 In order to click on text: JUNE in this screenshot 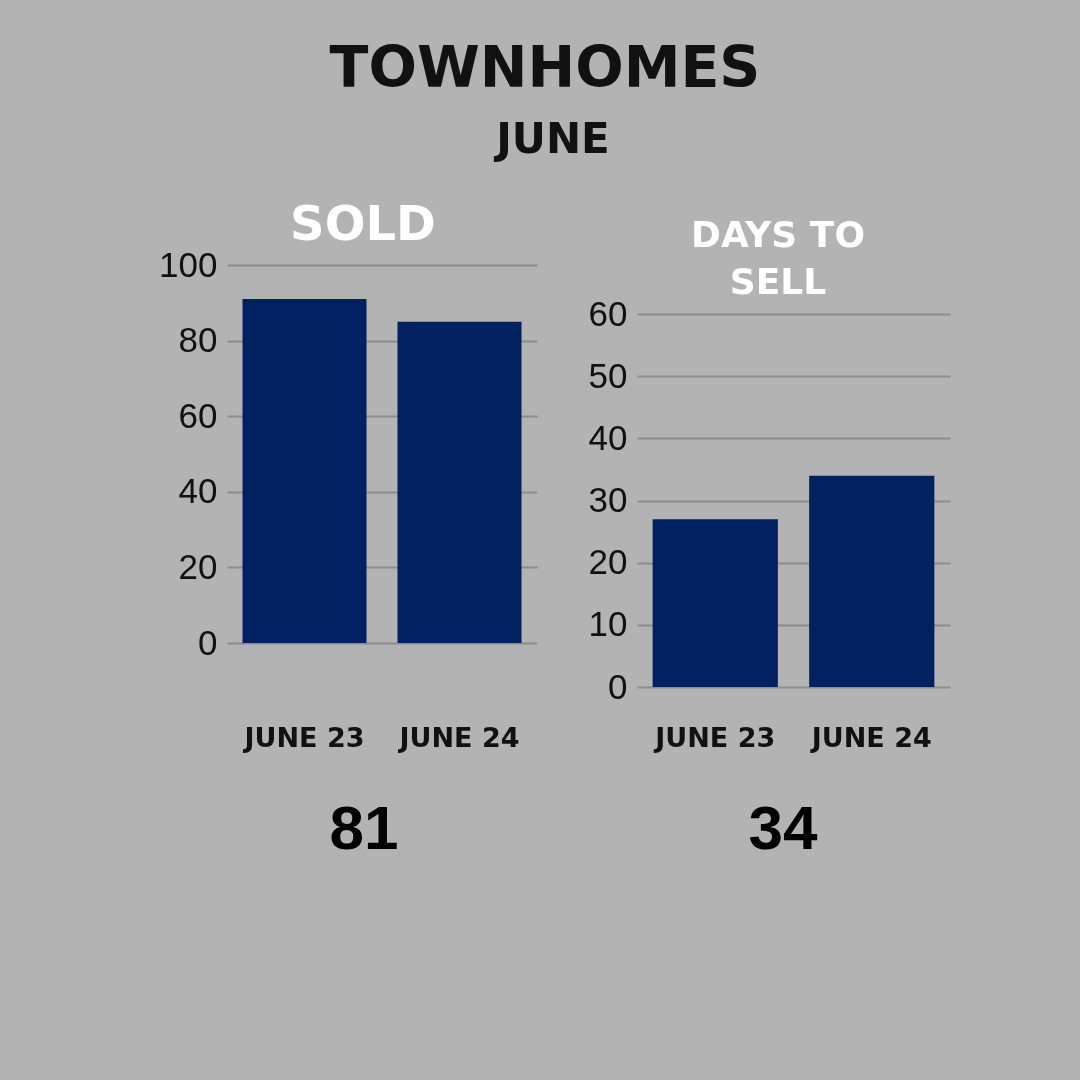, I will do `click(551, 138)`.